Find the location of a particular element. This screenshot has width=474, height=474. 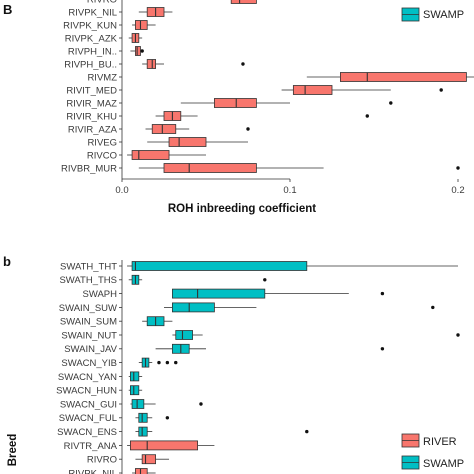

y-tick-label: RIVPH_IN.. is located at coordinates (92, 51).